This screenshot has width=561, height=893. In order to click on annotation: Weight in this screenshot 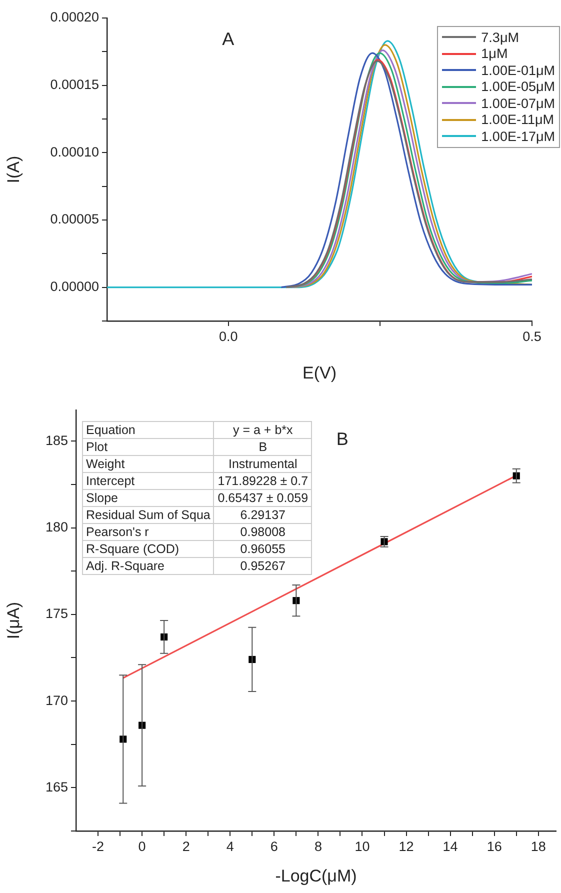, I will do `click(148, 464)`.